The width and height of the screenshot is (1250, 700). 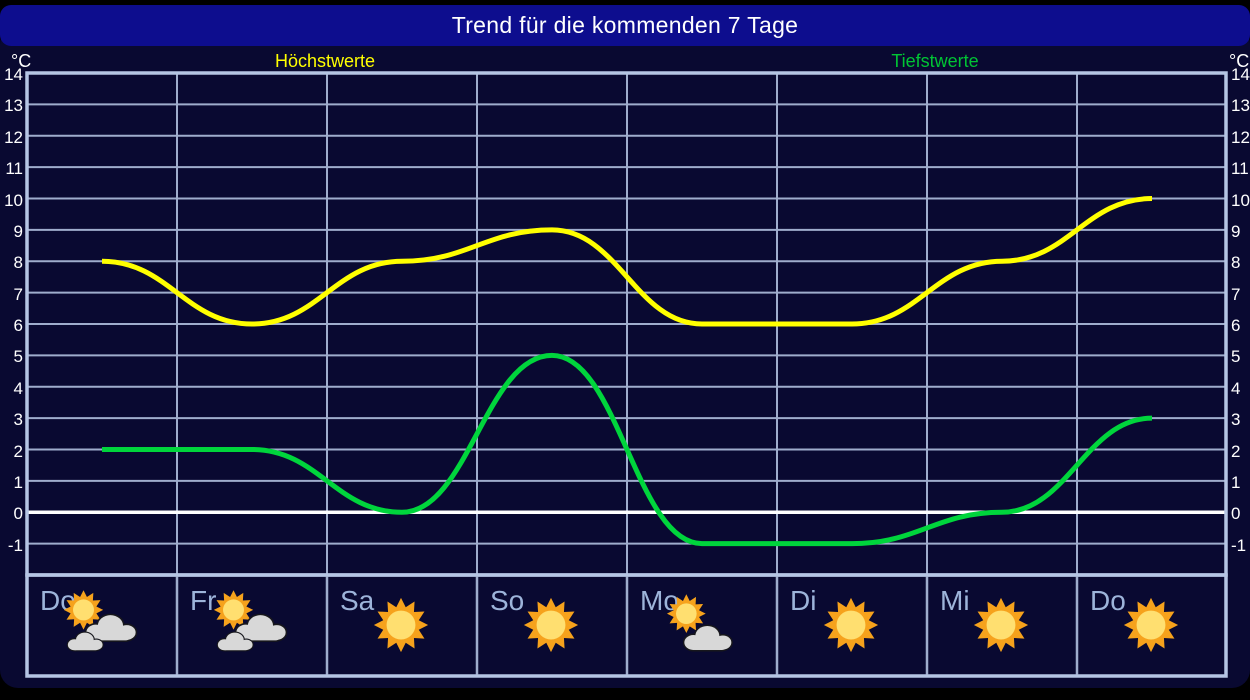 What do you see at coordinates (1108, 600) in the screenshot?
I see `day-label: Do` at bounding box center [1108, 600].